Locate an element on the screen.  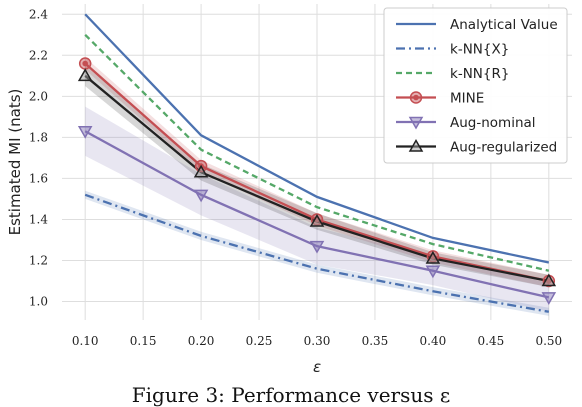
legend-marker-aug-regularized is located at coordinates (416, 145).